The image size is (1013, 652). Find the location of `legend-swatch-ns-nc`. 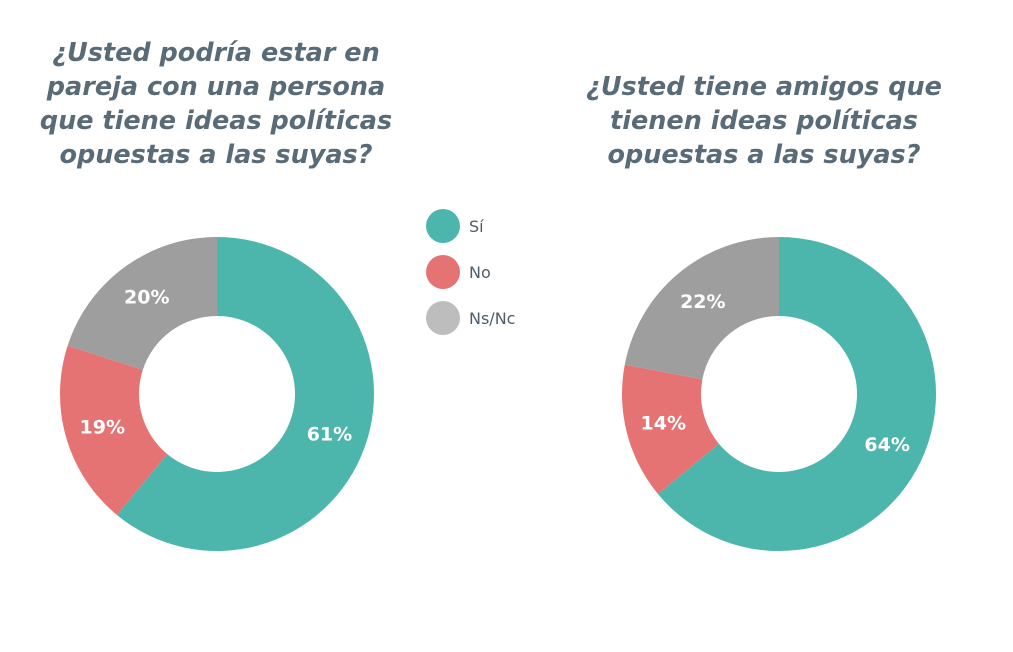

legend-swatch-ns-nc is located at coordinates (443, 318).